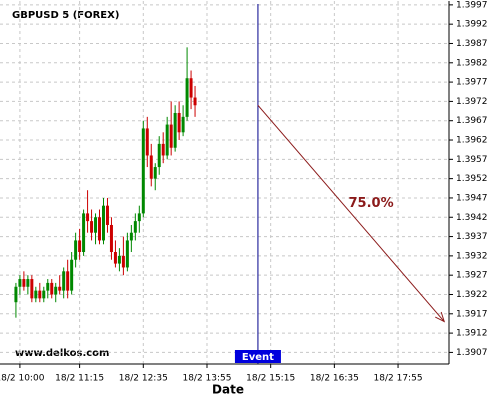 The width and height of the screenshot is (500, 400). I want to click on chart-title: GBPUSD 5 (FOREX), so click(65, 15).